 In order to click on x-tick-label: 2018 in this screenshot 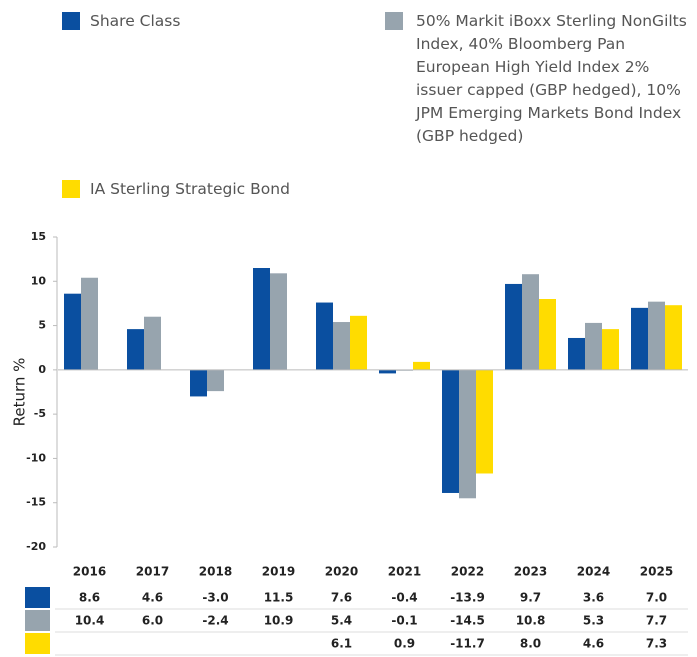, I will do `click(215, 572)`.